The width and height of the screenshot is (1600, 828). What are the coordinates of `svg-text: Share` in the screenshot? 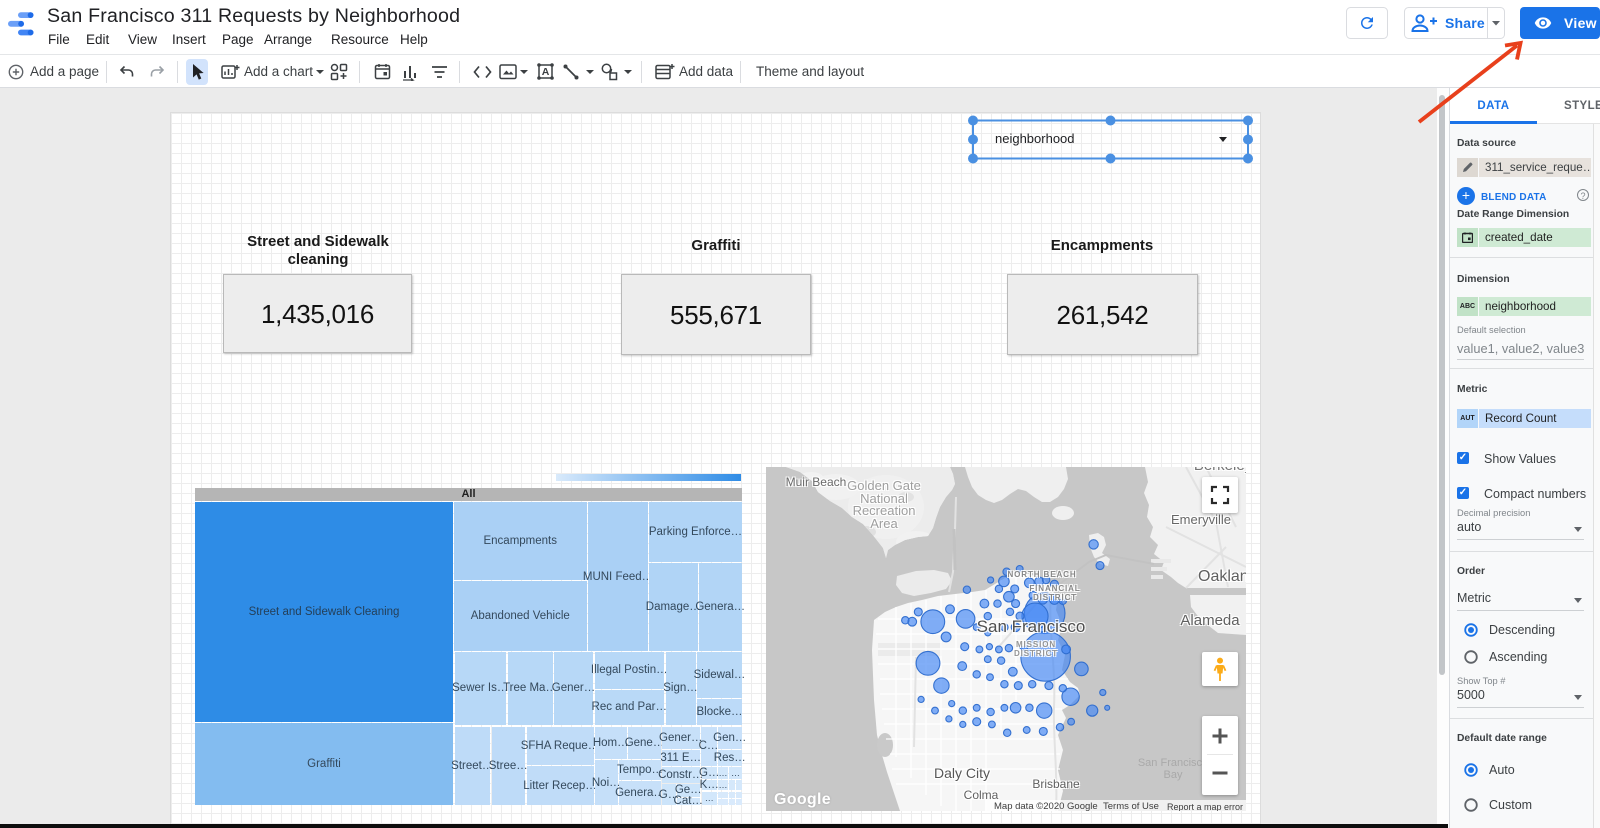 It's located at (1465, 23).